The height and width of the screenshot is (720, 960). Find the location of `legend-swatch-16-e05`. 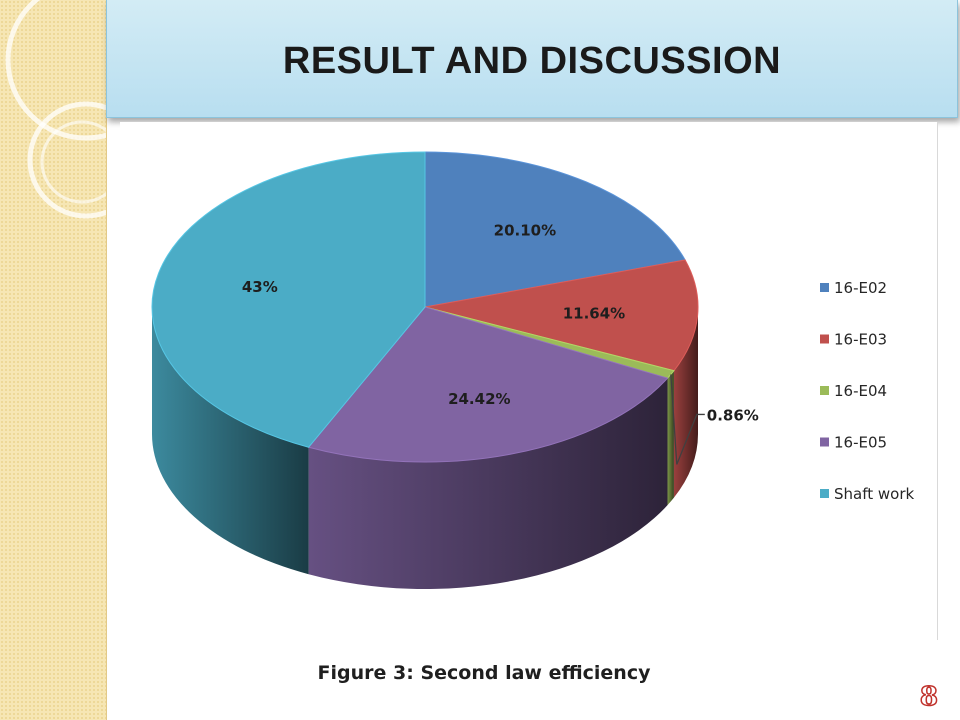

legend-swatch-16-e05 is located at coordinates (824, 442).